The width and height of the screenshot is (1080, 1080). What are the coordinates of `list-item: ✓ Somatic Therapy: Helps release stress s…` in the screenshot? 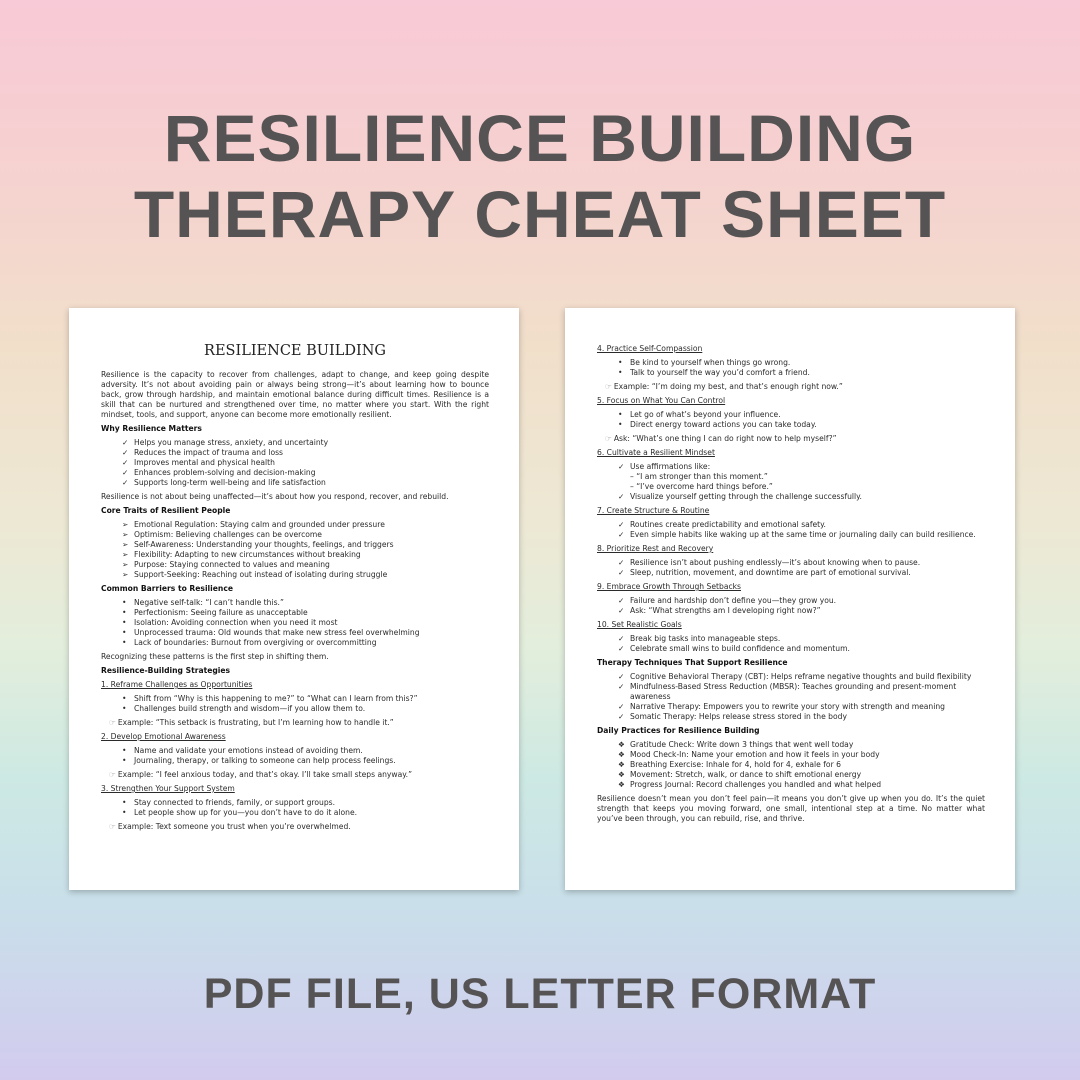 It's located at (801, 717).